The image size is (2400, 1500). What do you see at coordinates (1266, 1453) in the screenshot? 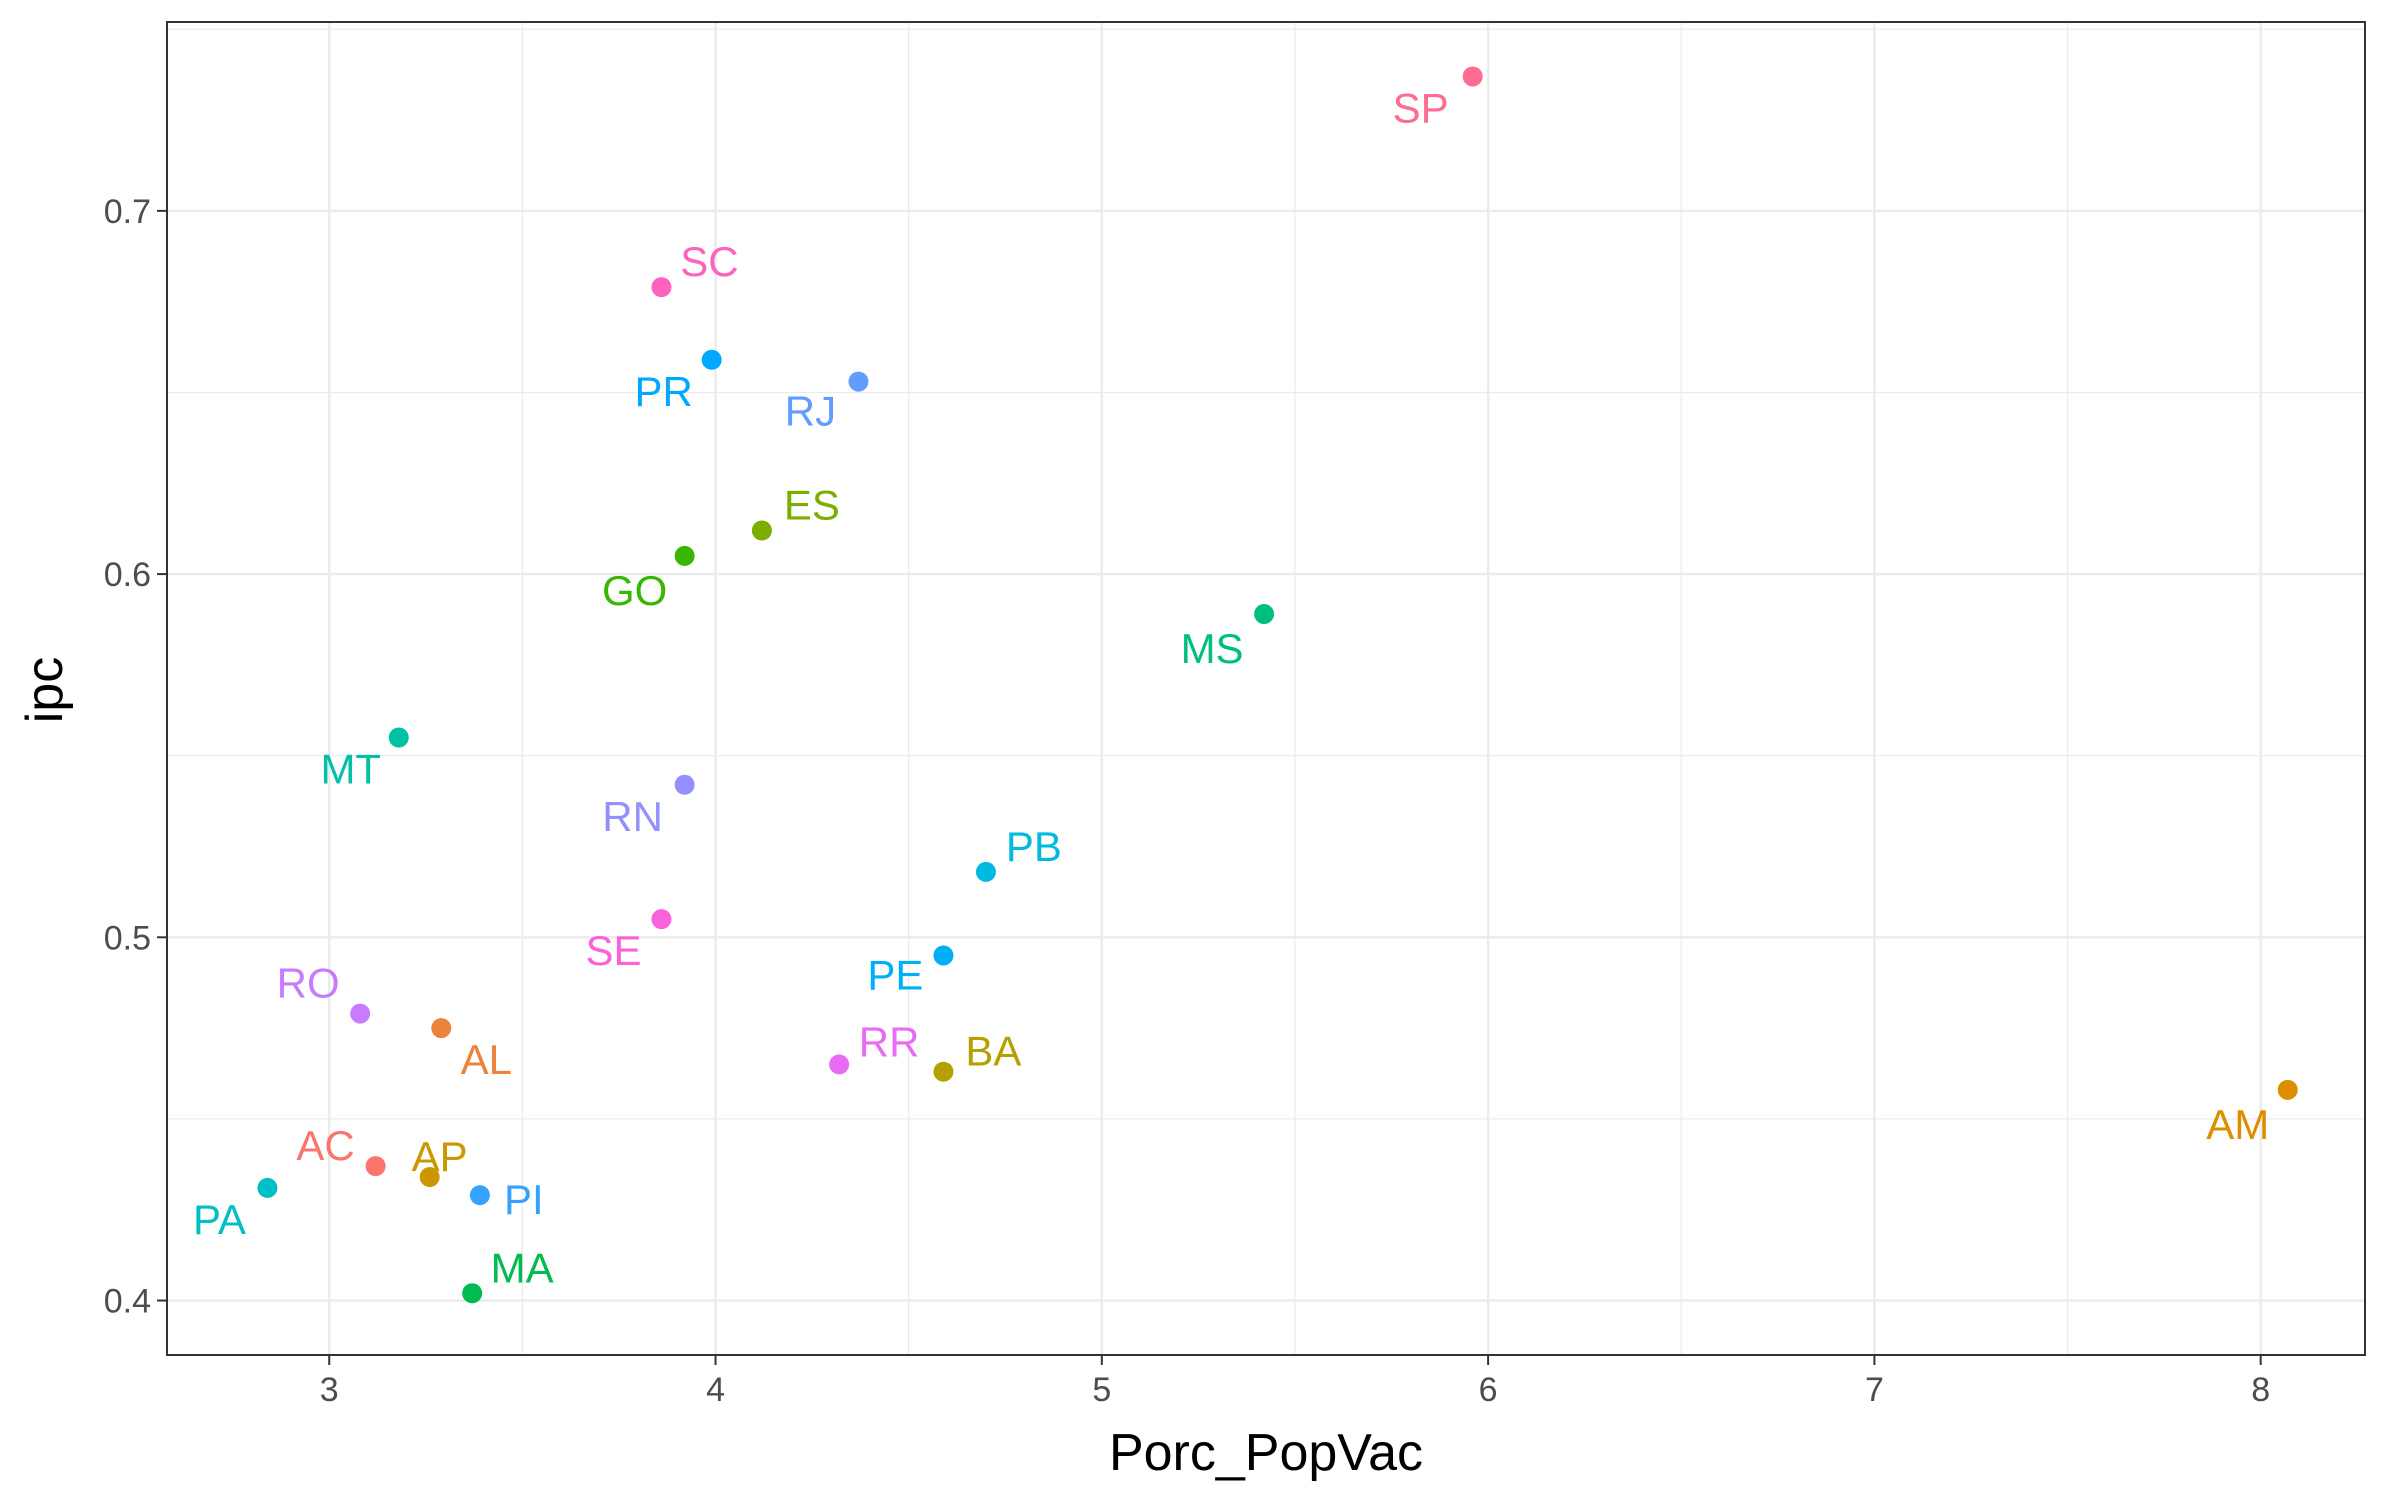
I see `x-axis-title: Porc_PopVac` at bounding box center [1266, 1453].